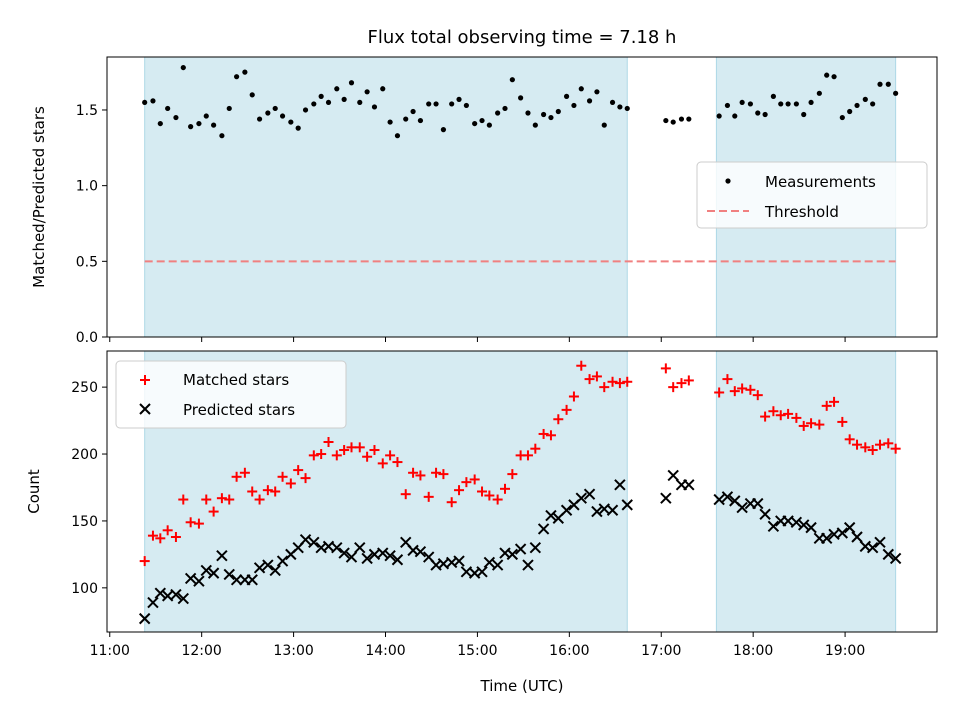 This screenshot has height=720, width=960. What do you see at coordinates (87, 262) in the screenshot?
I see `y-tick-label: 0.5` at bounding box center [87, 262].